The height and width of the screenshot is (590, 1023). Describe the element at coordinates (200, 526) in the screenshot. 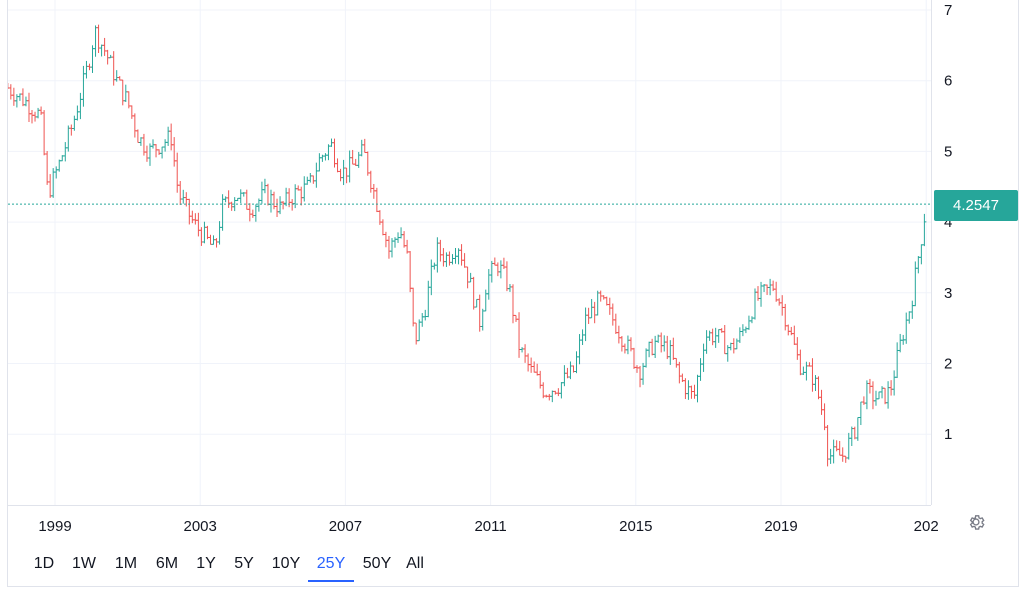

I see `x-tick-label: 2003` at that location.